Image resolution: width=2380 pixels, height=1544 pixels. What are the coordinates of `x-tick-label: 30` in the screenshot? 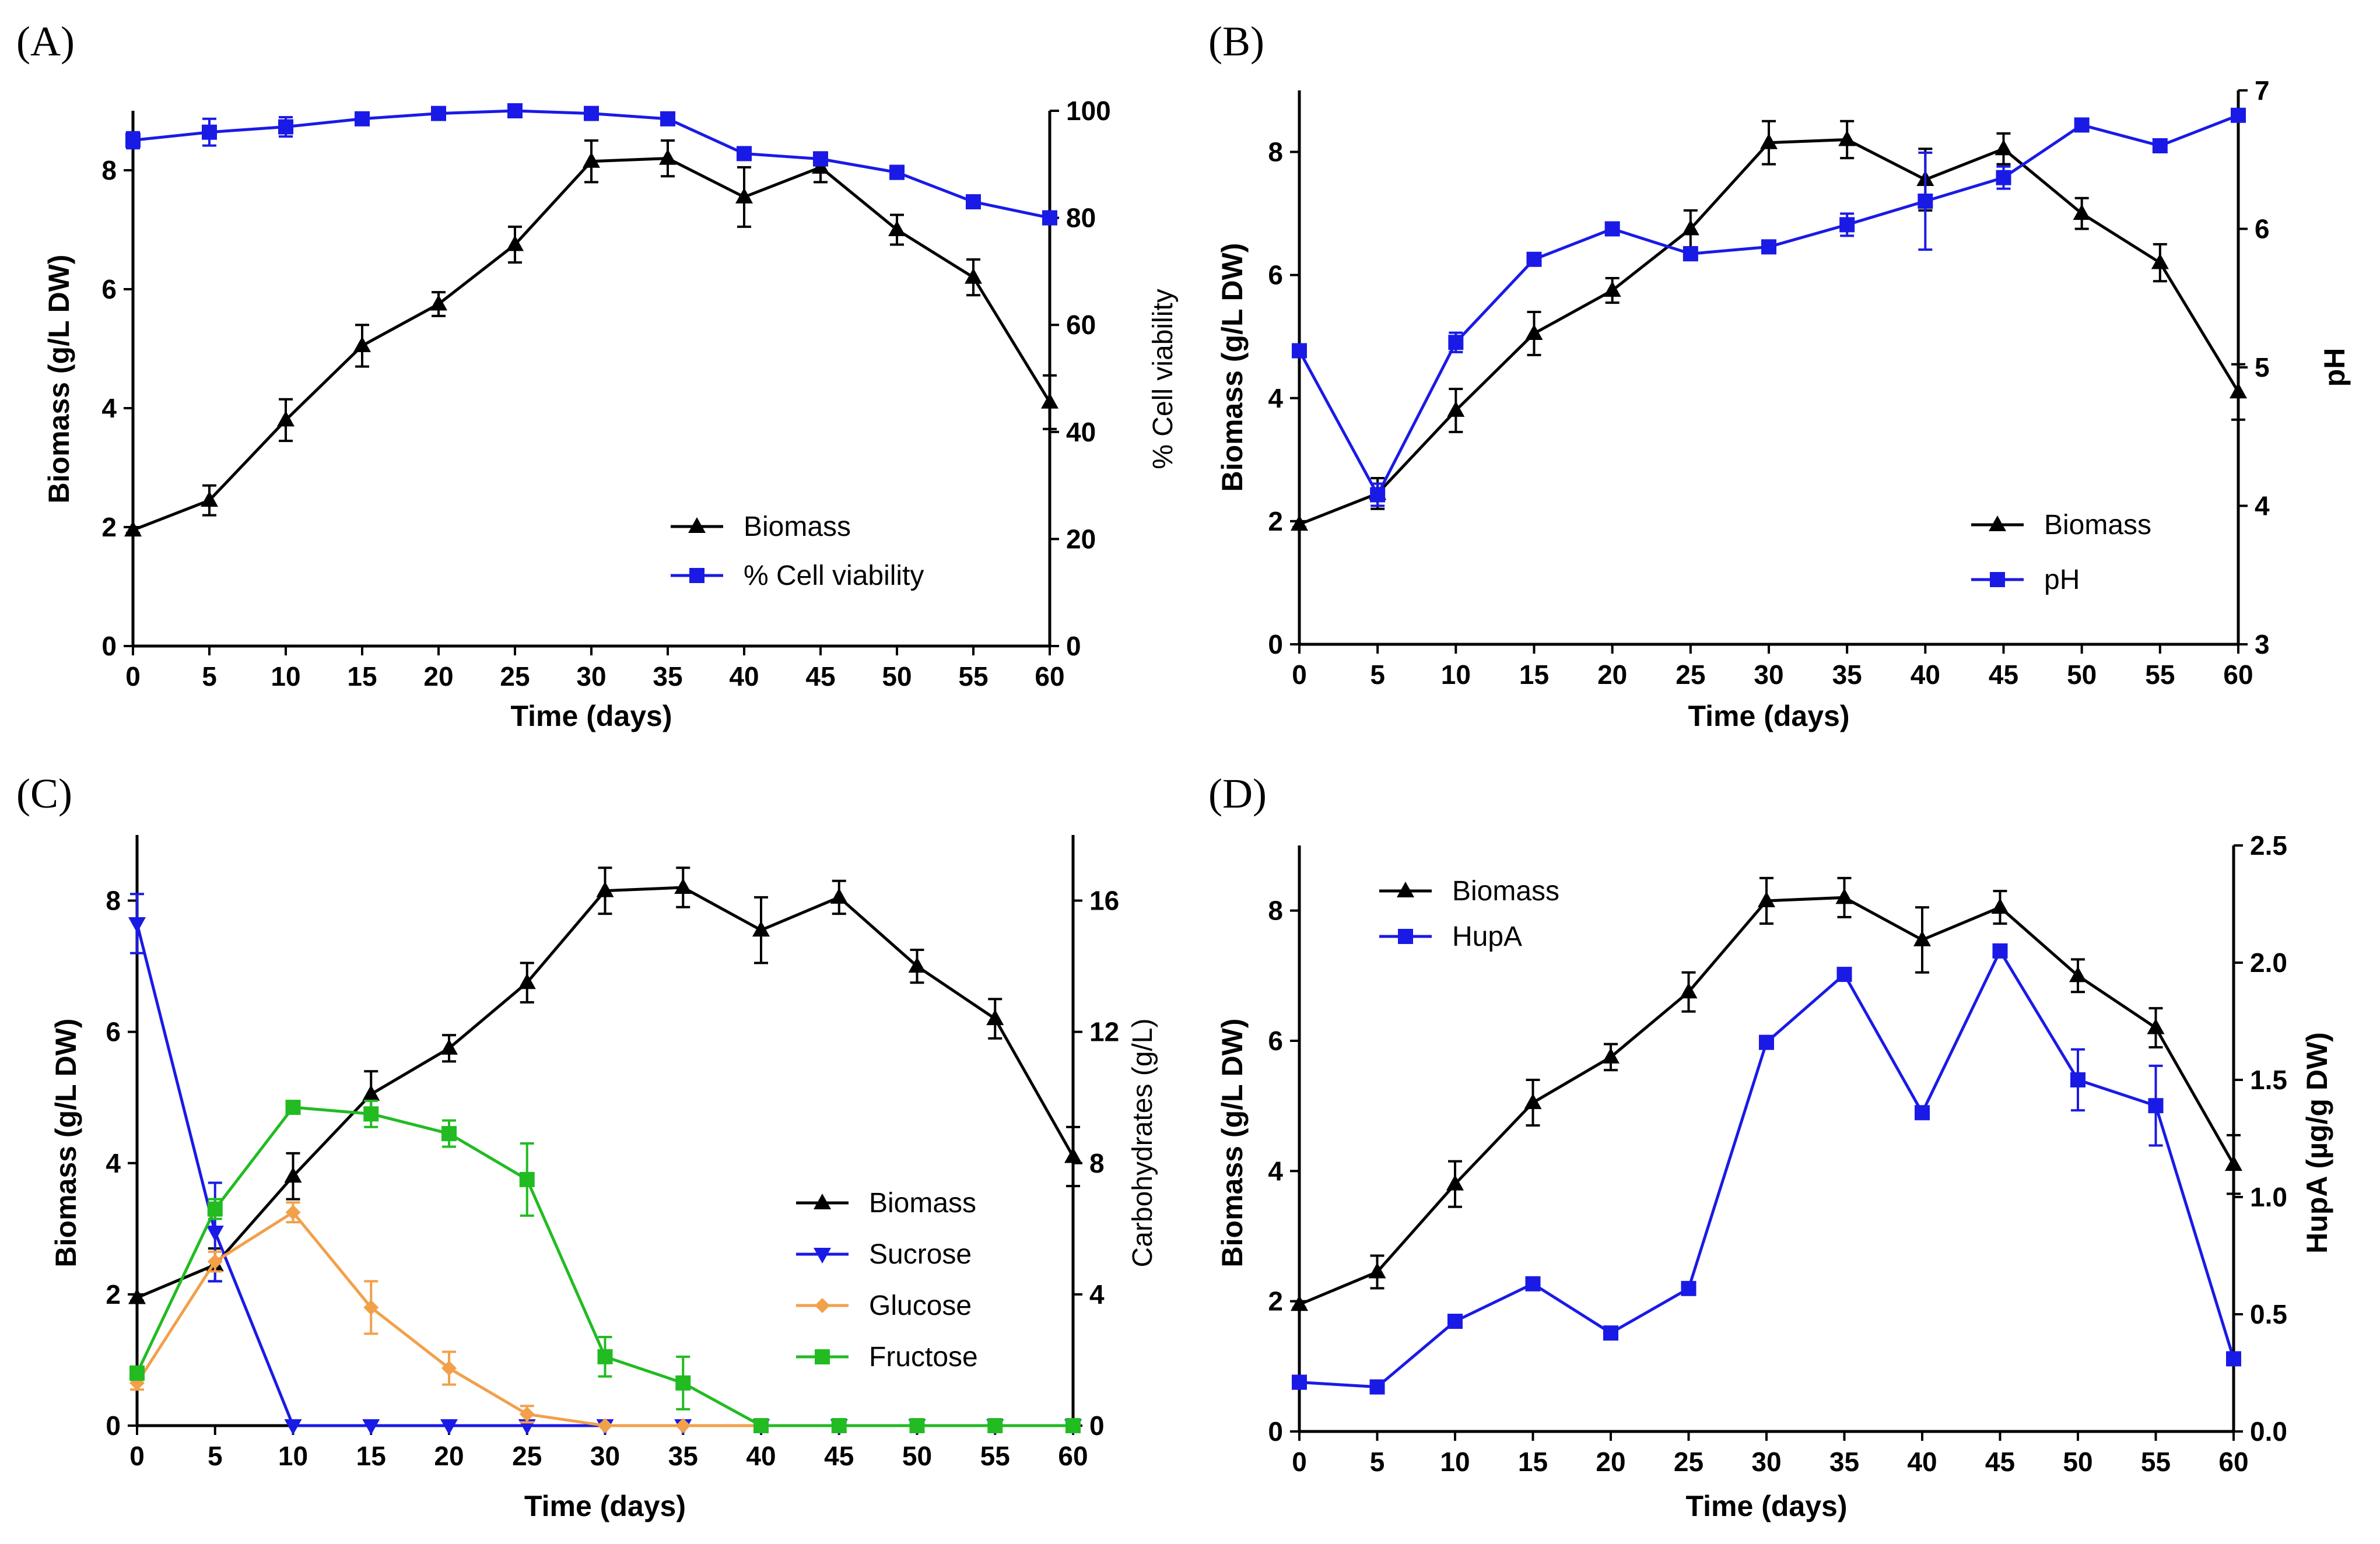 It's located at (1766, 1462).